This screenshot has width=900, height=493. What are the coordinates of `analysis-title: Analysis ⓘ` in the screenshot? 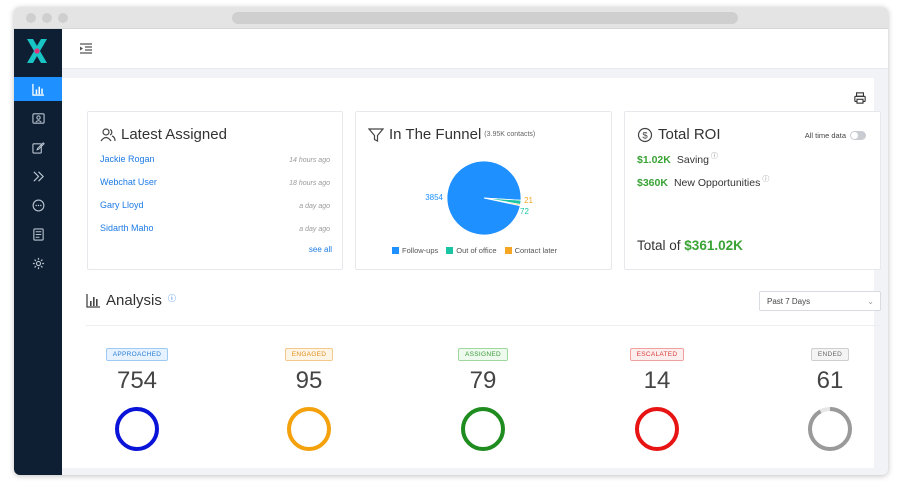 It's located at (131, 300).